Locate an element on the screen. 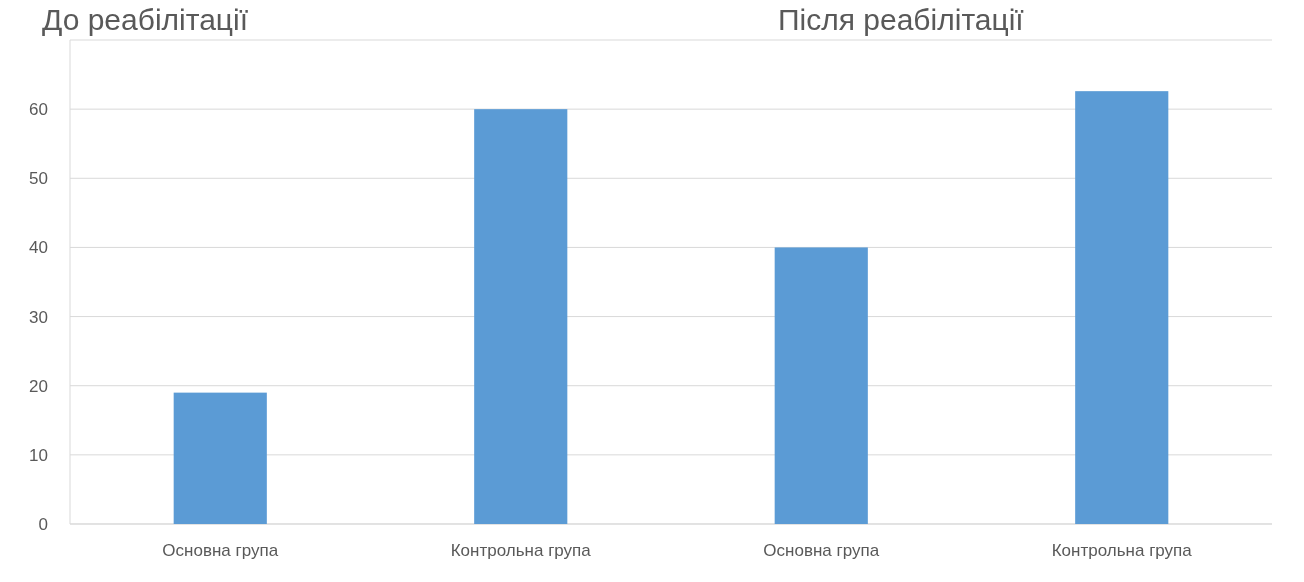 Image resolution: width=1304 pixels, height=582 pixels. y-tick-label: 60 is located at coordinates (38, 110).